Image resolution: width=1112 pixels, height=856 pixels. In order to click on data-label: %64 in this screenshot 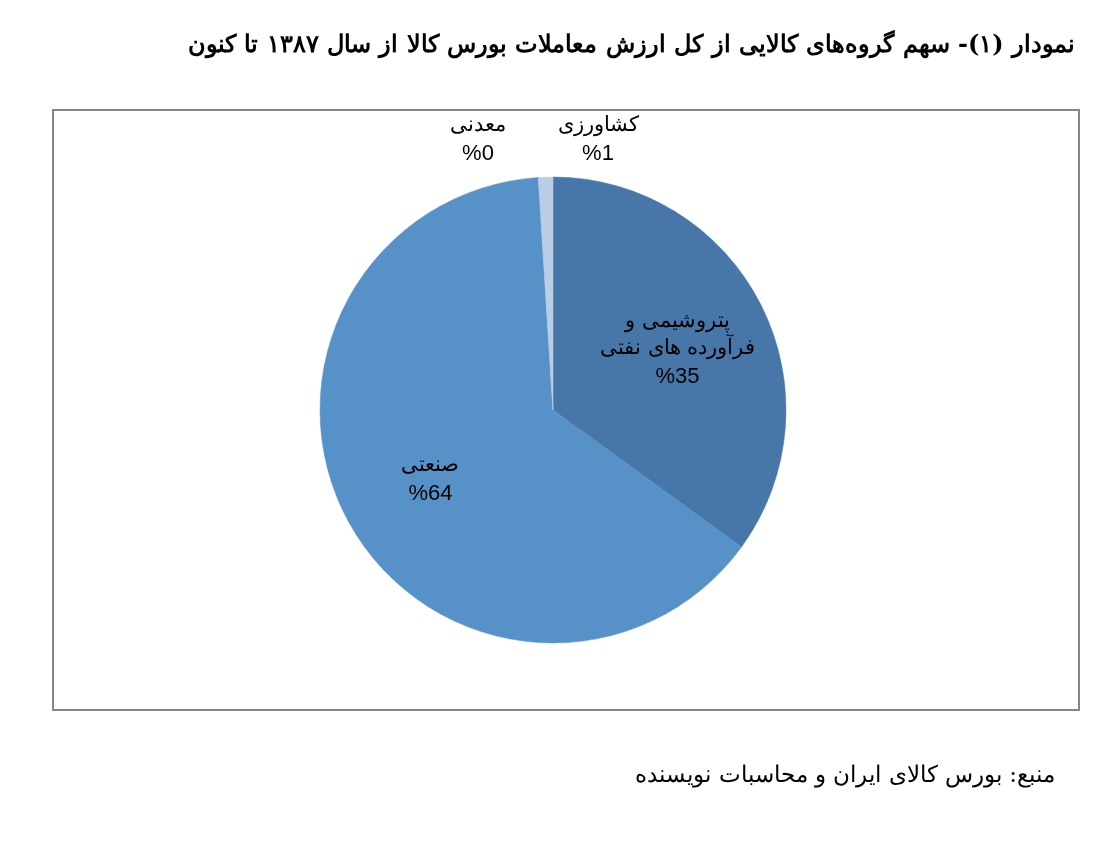, I will do `click(430, 492)`.